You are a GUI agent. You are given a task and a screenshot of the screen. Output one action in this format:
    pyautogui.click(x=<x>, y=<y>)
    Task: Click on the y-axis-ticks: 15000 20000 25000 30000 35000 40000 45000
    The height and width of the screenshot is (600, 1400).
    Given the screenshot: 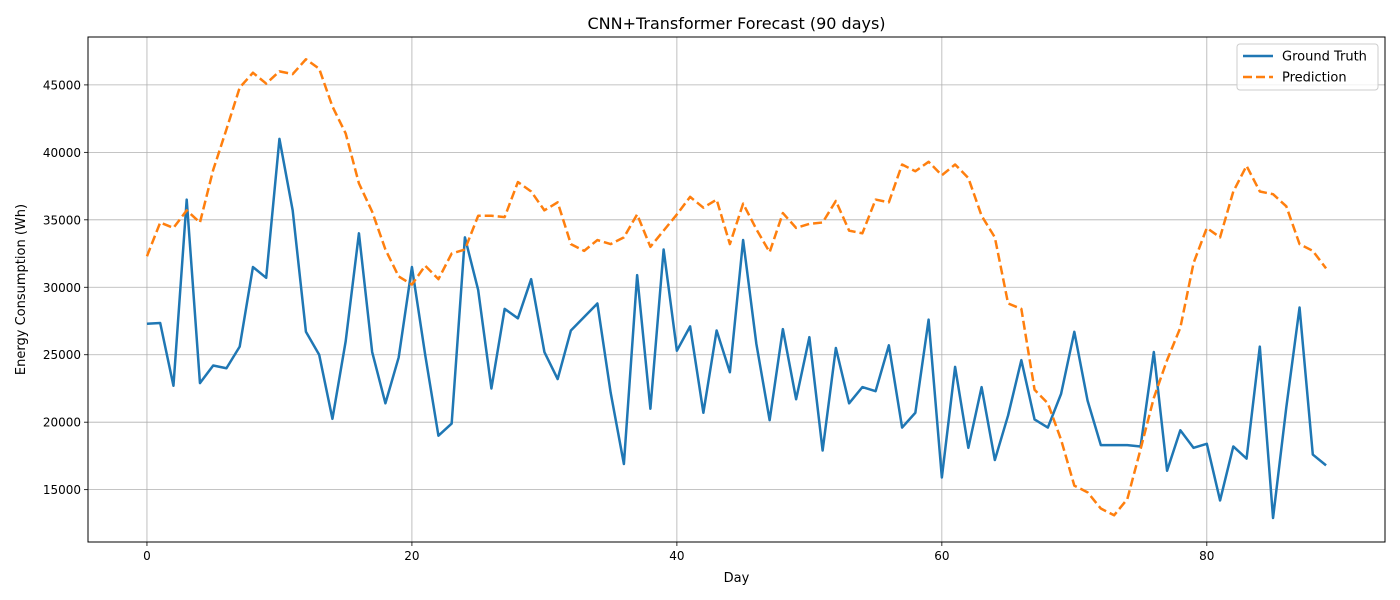 What is the action you would take?
    pyautogui.click(x=65, y=287)
    